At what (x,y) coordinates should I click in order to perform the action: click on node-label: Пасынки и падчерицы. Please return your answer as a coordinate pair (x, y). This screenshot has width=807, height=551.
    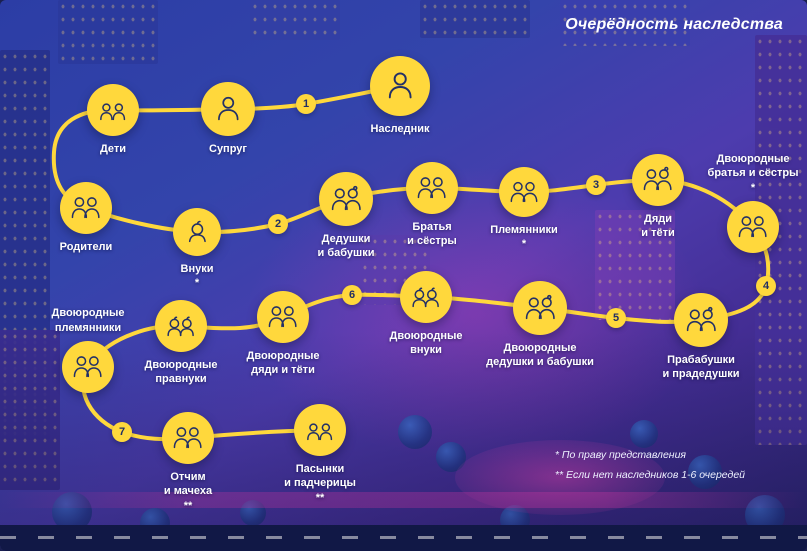
    Looking at the image, I should click on (320, 476).